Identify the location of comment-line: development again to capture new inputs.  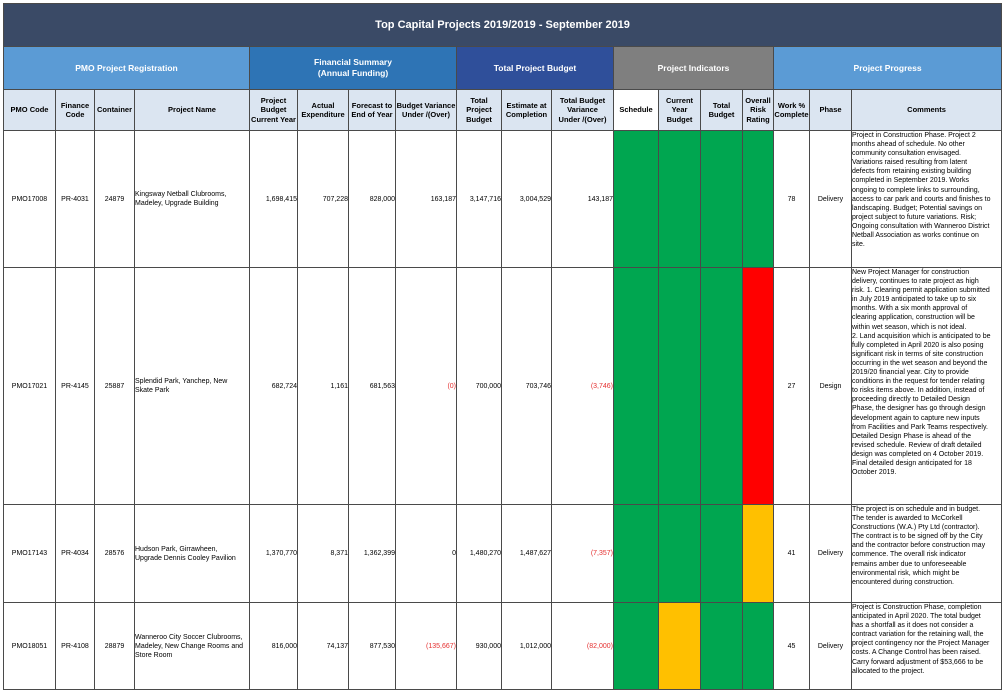
(916, 418).